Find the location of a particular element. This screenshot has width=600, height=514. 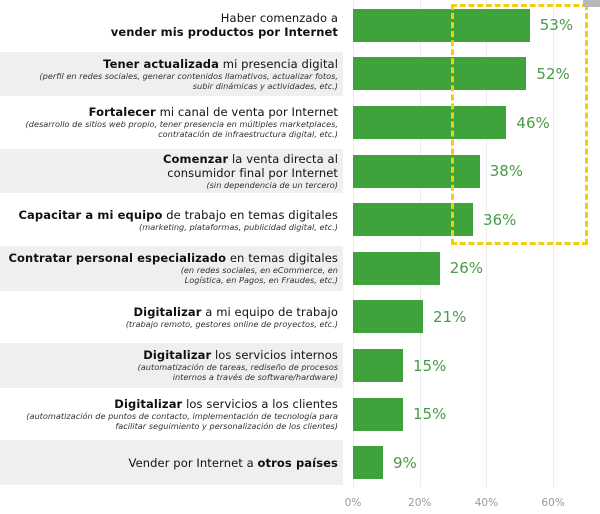

category-label-main: Digitalizar los servicios internos is located at coordinates (169, 355).